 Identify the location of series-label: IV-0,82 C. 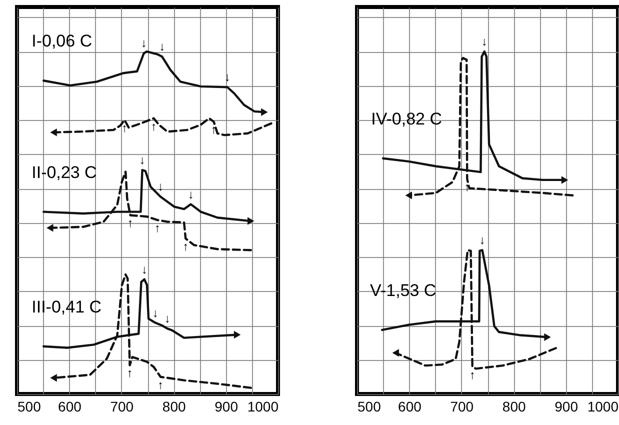
(406, 118).